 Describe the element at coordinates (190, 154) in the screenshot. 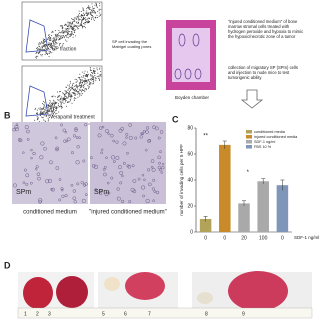

I see `y-tick-label: 60` at that location.